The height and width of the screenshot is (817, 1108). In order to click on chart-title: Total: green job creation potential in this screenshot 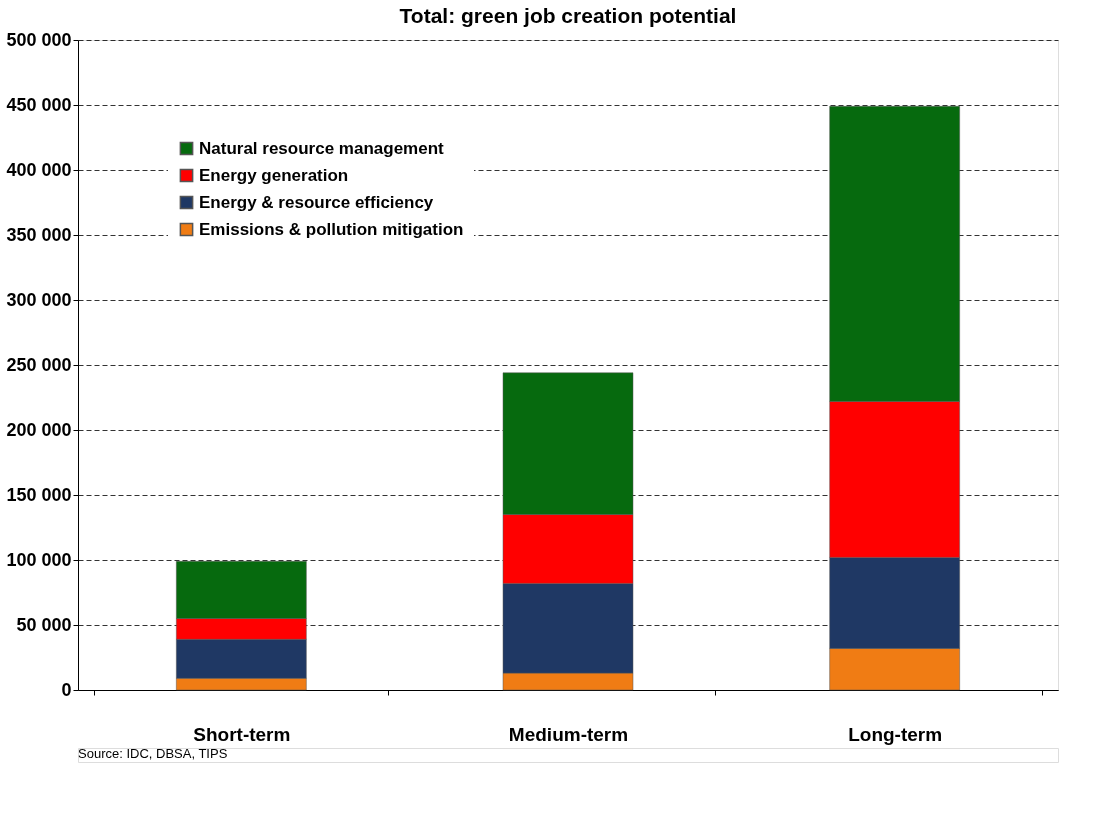, I will do `click(568, 15)`.